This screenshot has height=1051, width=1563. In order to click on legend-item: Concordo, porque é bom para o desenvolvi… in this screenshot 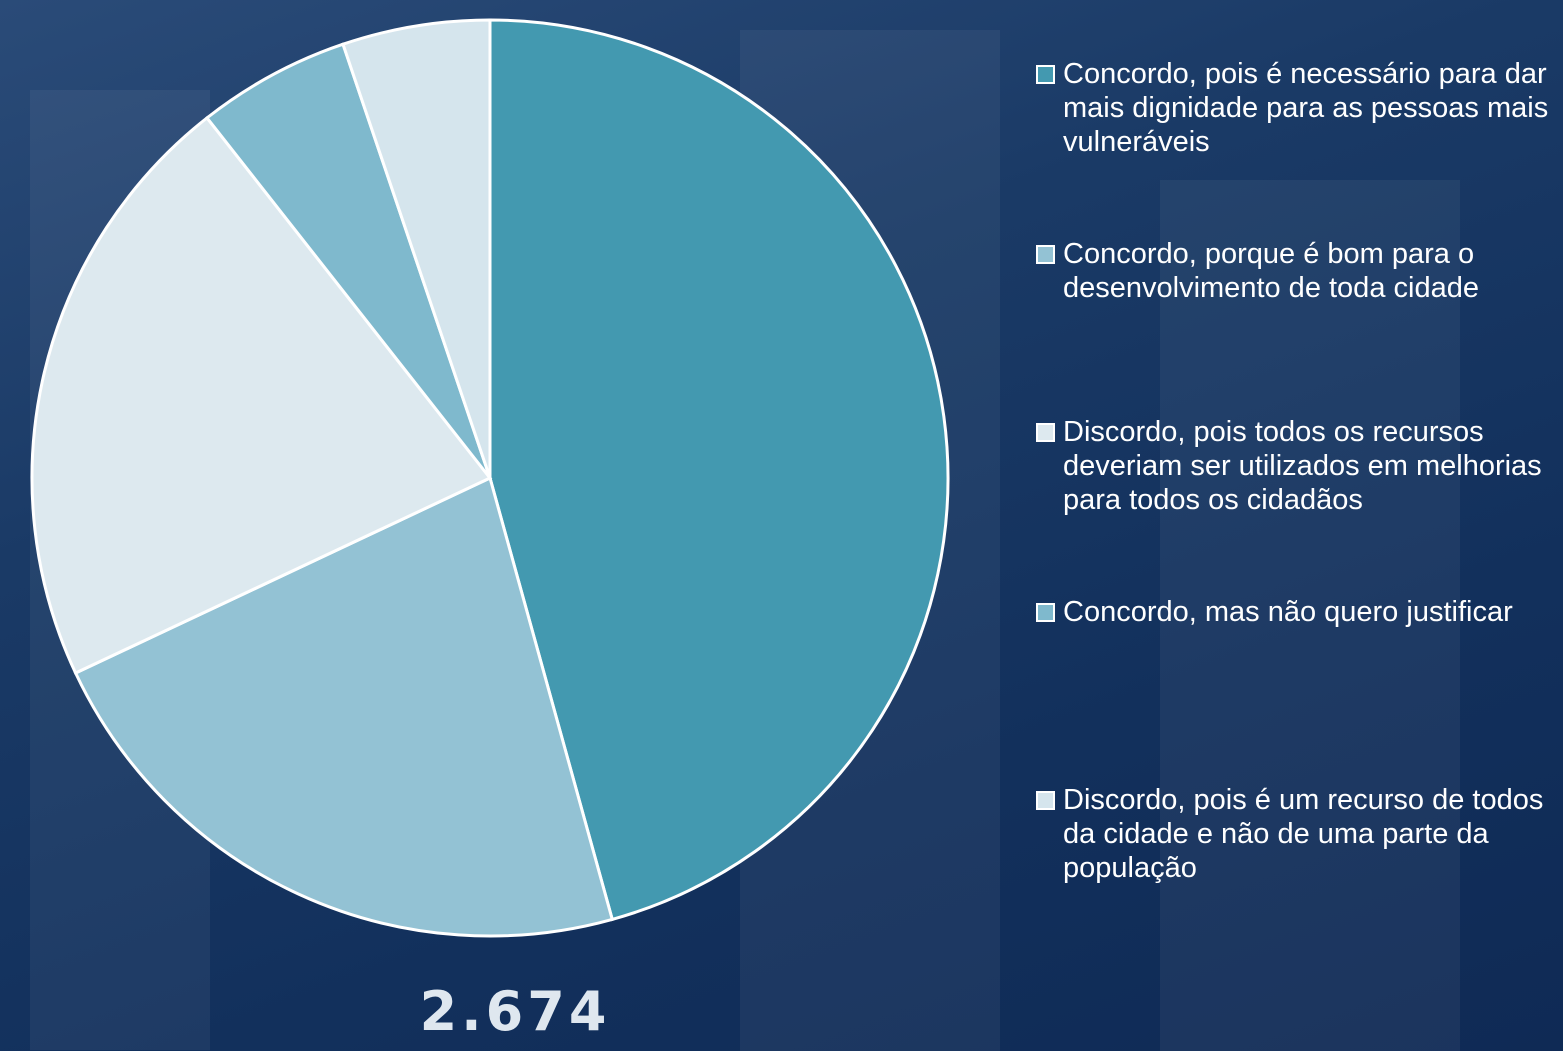, I will do `click(1296, 271)`.